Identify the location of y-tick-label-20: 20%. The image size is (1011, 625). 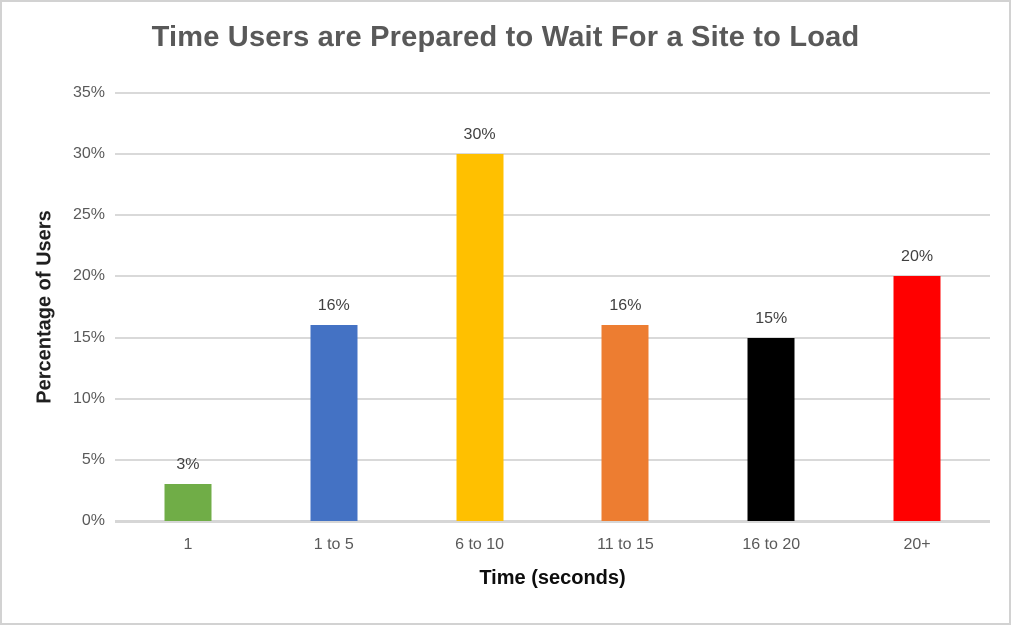
(88, 276).